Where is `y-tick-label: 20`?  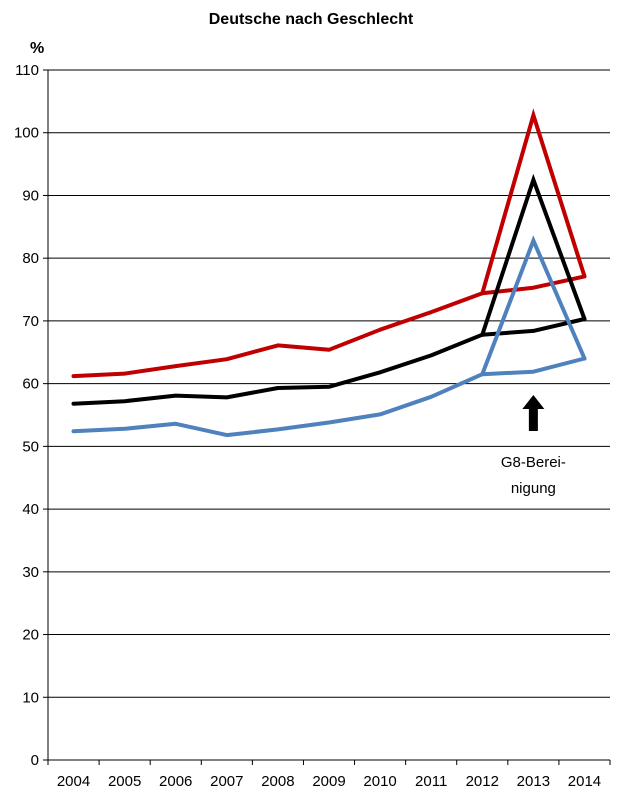 y-tick-label: 20 is located at coordinates (30, 635).